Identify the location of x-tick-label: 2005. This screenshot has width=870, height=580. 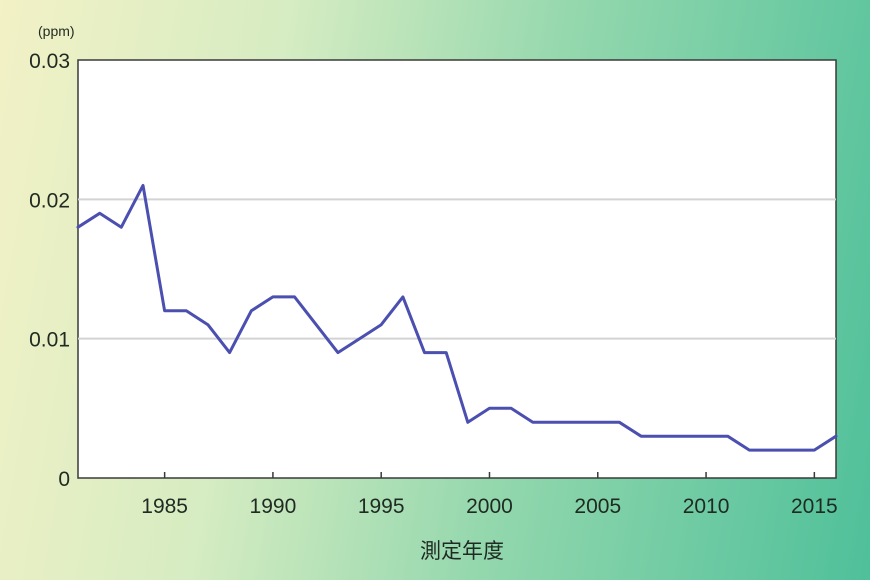
(597, 506).